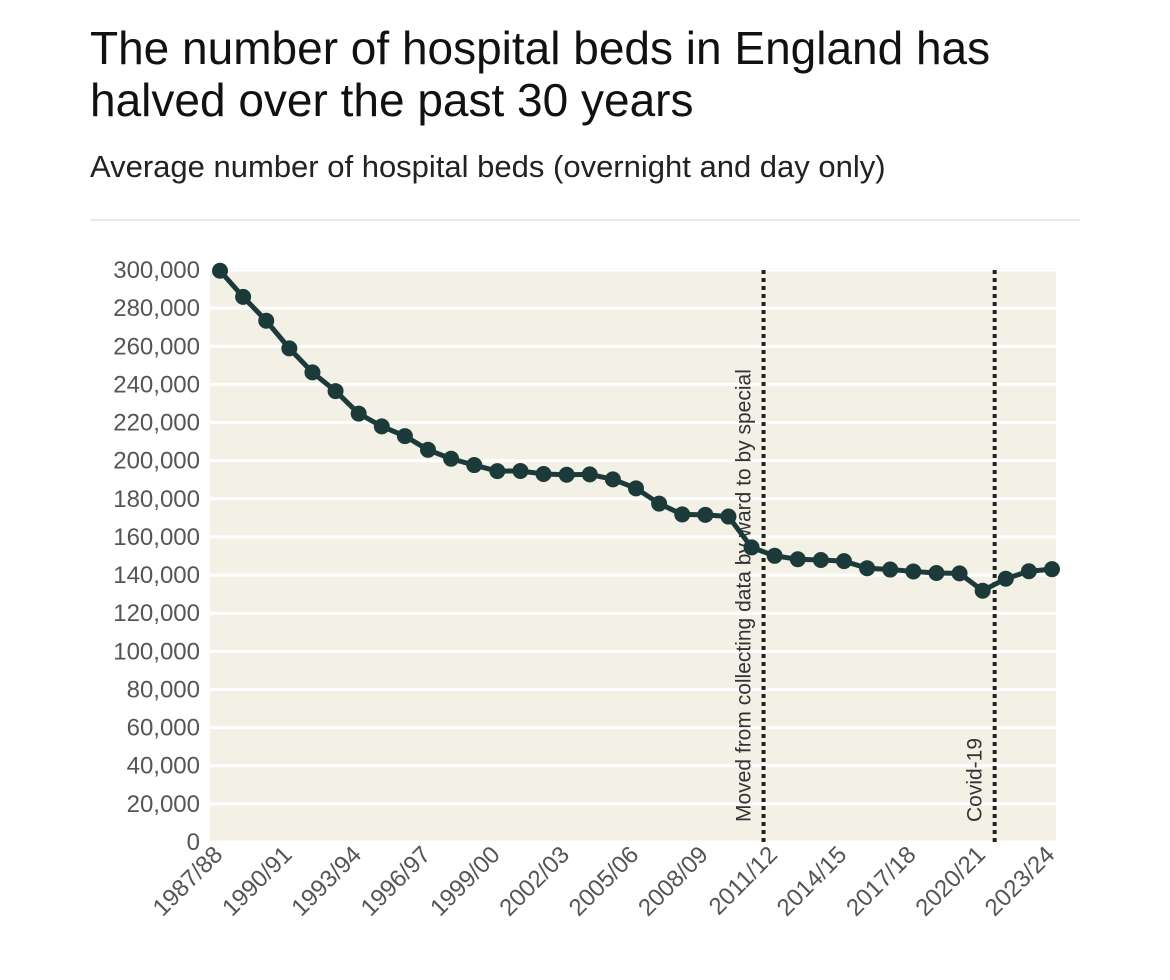 The height and width of the screenshot is (980, 1170). What do you see at coordinates (156, 270) in the screenshot?
I see `y-tick-label: 300,000` at bounding box center [156, 270].